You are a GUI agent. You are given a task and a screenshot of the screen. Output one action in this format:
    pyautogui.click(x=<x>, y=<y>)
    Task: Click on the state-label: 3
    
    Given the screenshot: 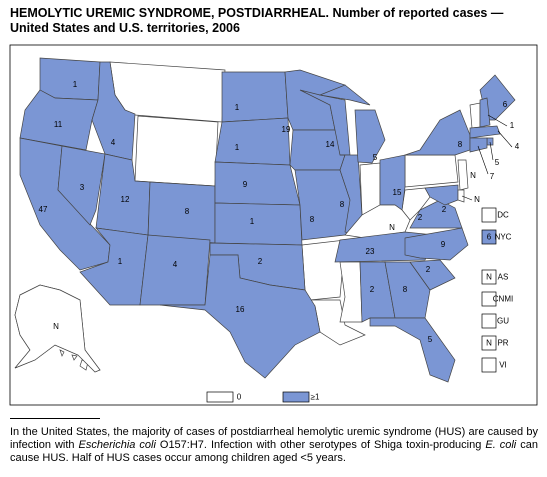 What is the action you would take?
    pyautogui.click(x=82, y=187)
    